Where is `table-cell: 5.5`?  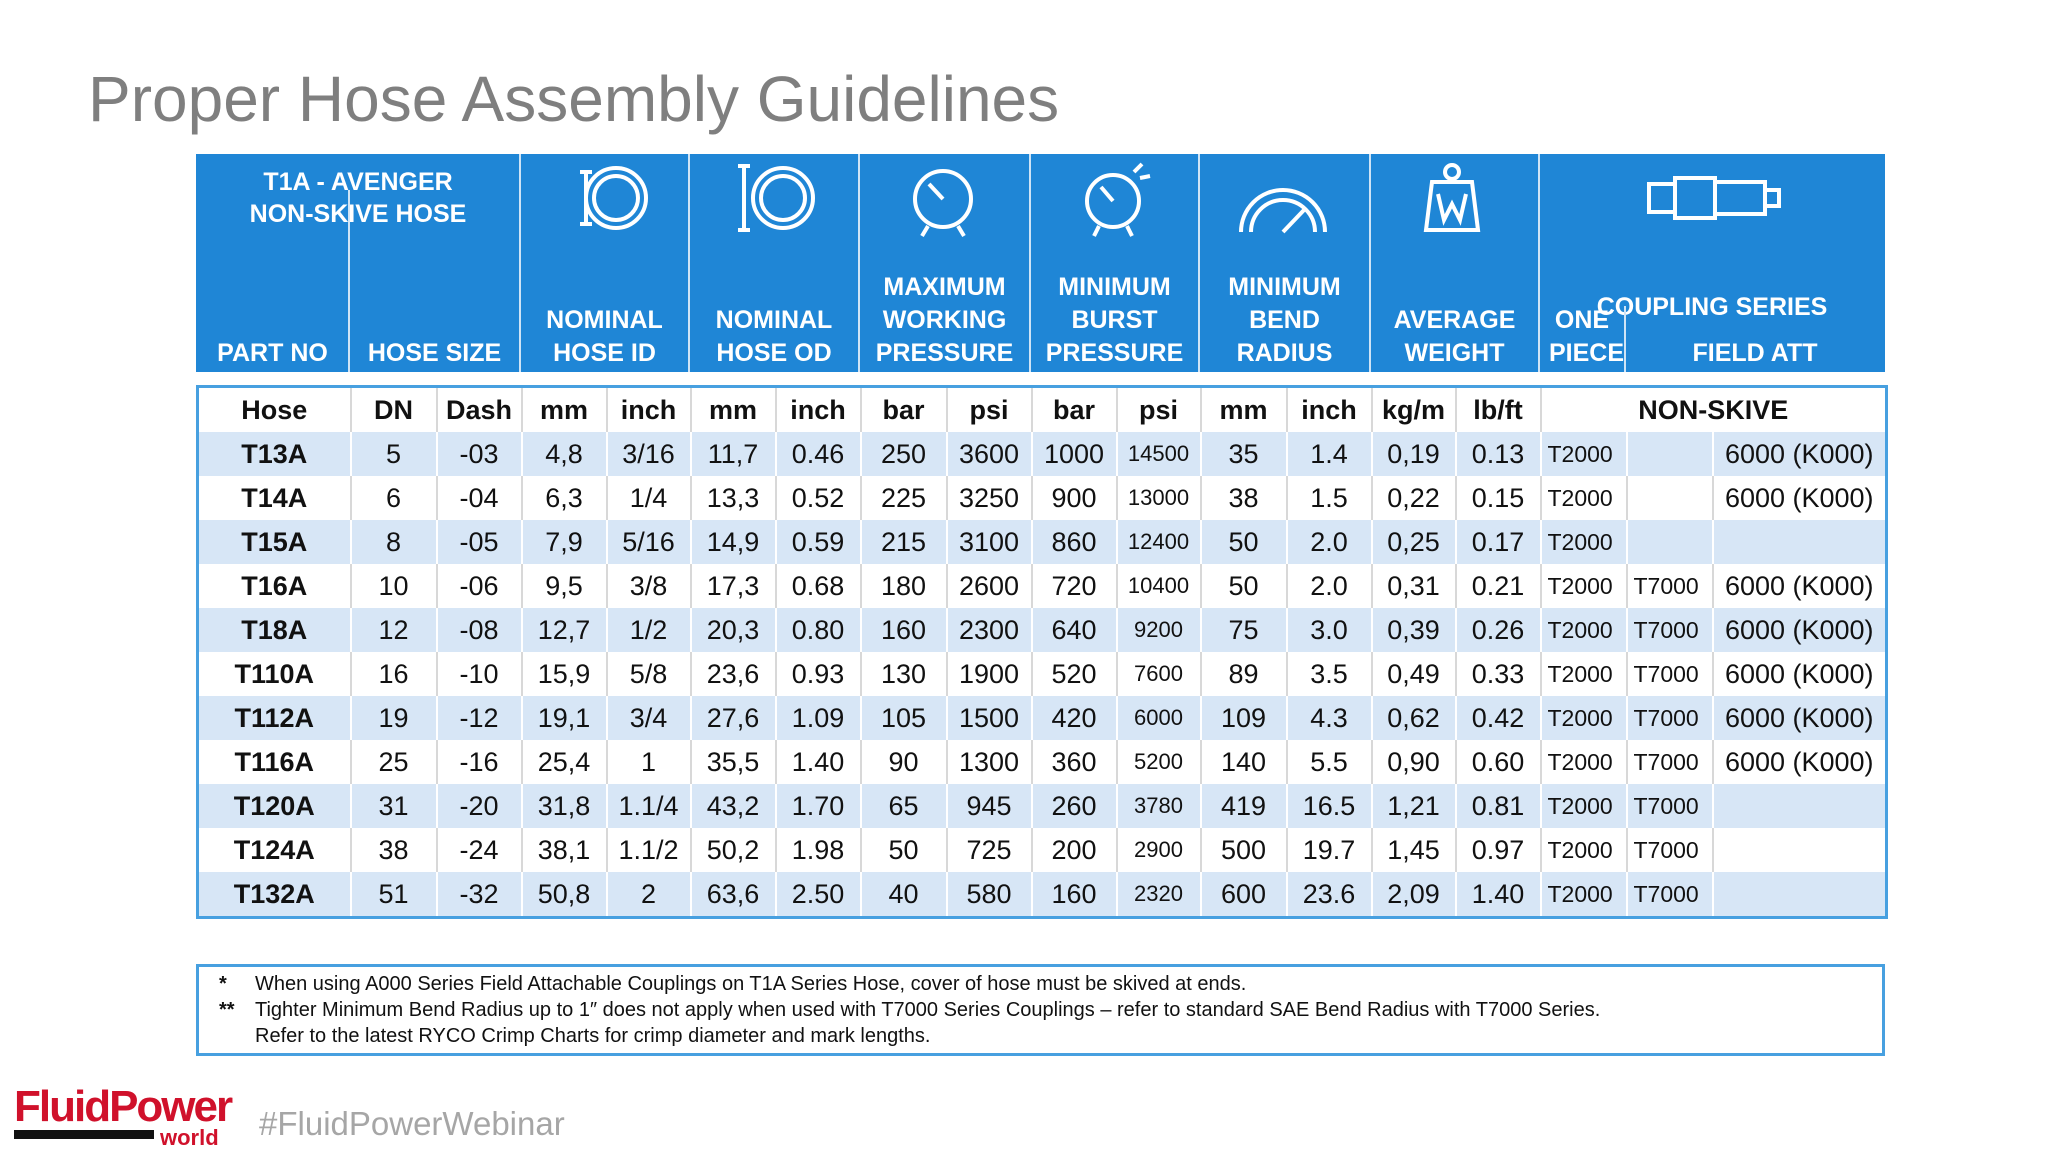
table-cell: 5.5 is located at coordinates (1328, 762).